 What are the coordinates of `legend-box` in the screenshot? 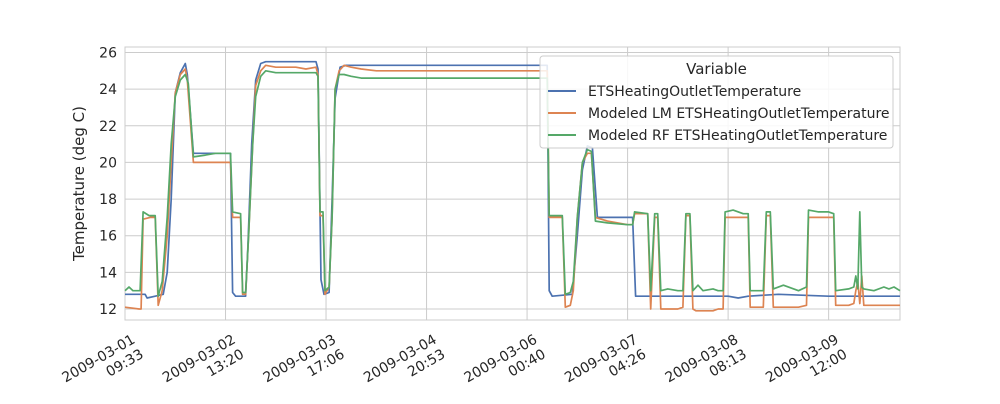 It's located at (716, 102).